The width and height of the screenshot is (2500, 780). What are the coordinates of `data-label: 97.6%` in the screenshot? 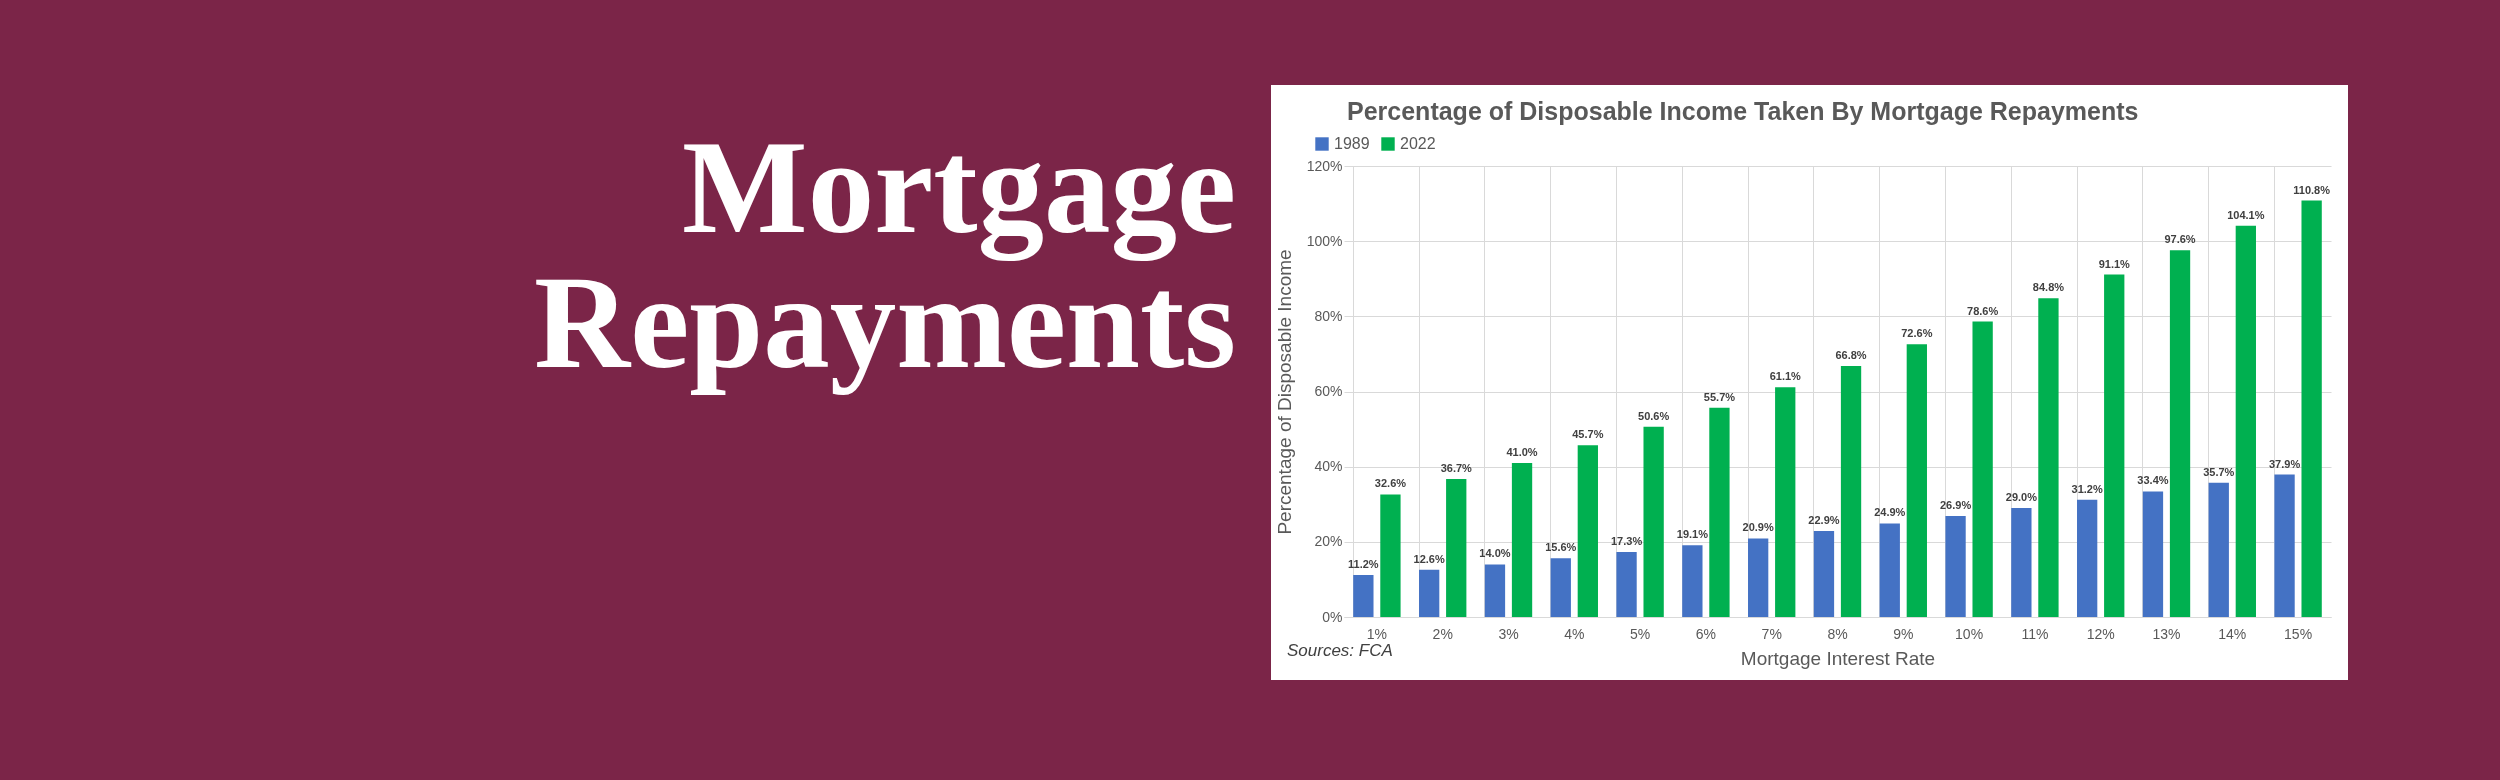 It's located at (2180, 239).